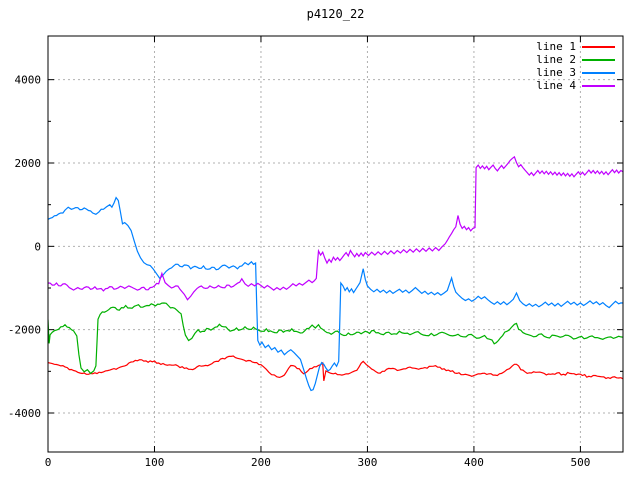  Describe the element at coordinates (556, 85) in the screenshot. I see `legend-label: line 4` at that location.